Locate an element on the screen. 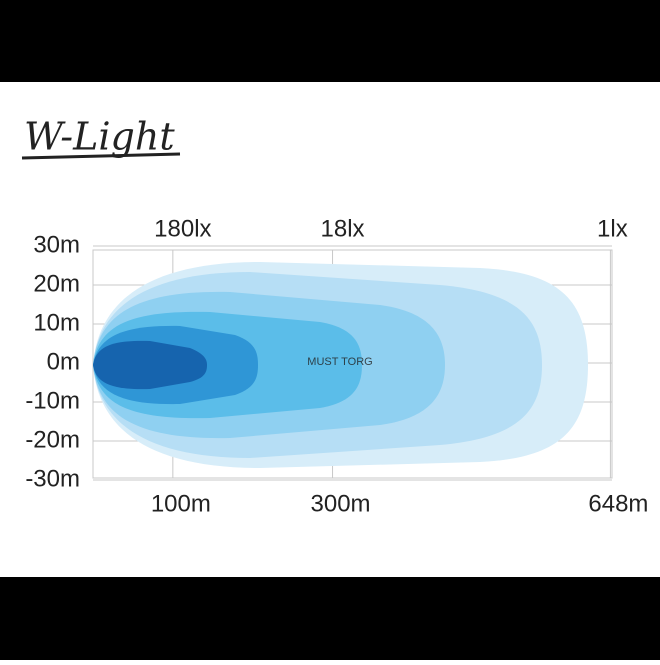 Image resolution: width=660 pixels, height=665 pixels. y-tick-label: -20m is located at coordinates (52, 439).